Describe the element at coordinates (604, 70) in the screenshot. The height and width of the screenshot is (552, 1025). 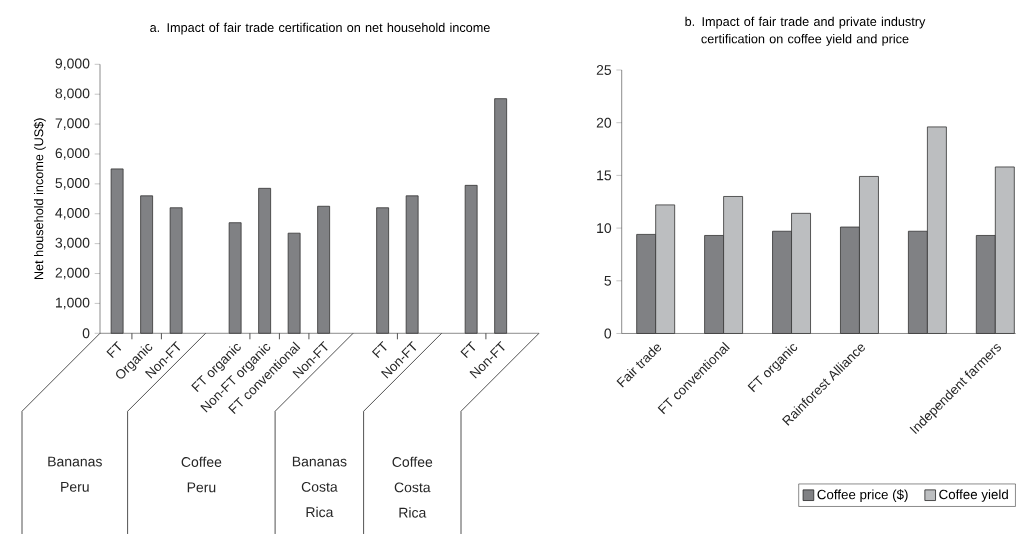
I see `y-tick-label: 25` at that location.